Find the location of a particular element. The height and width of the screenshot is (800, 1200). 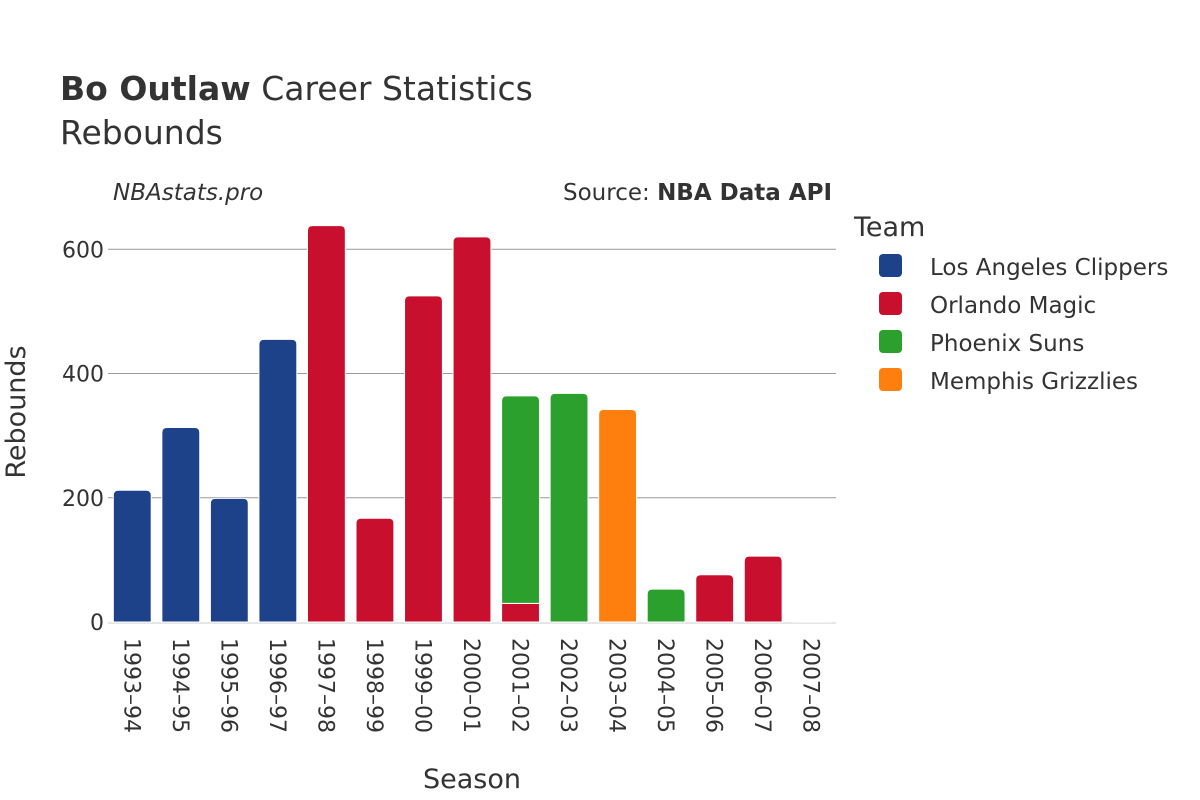

x-tick-label: 2000–01 is located at coordinates (470, 685).